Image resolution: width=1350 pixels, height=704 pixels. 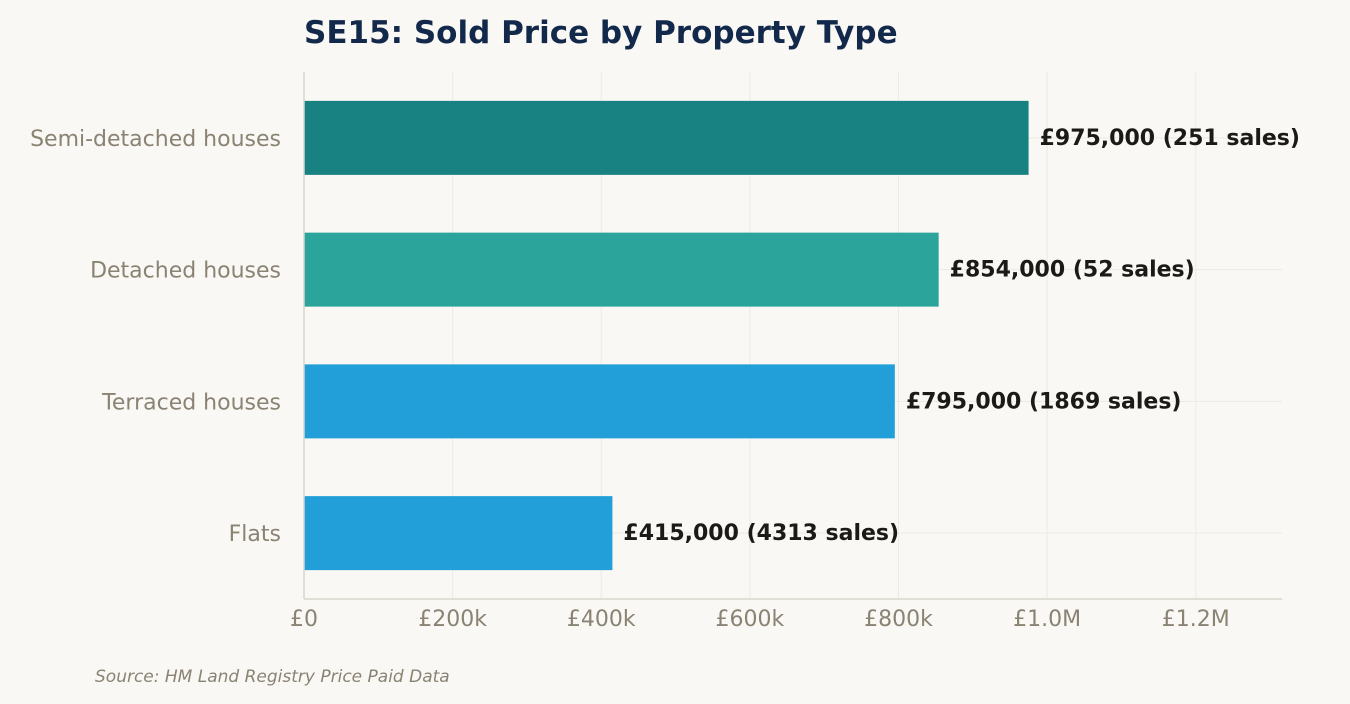 What do you see at coordinates (452, 619) in the screenshot?
I see `x-tick-label: £200k` at bounding box center [452, 619].